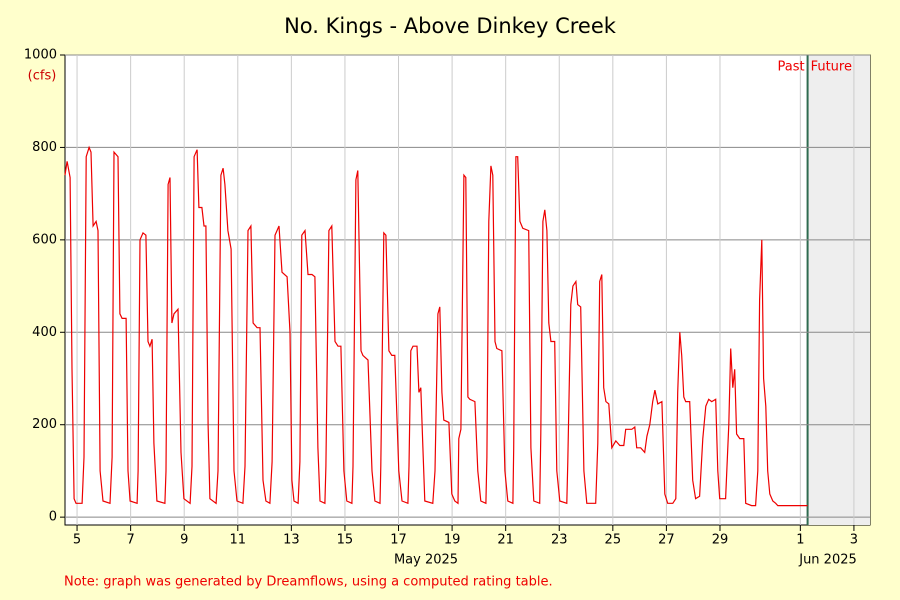 The image size is (900, 600). Describe the element at coordinates (130, 540) in the screenshot. I see `x-tick-label: 7` at that location.